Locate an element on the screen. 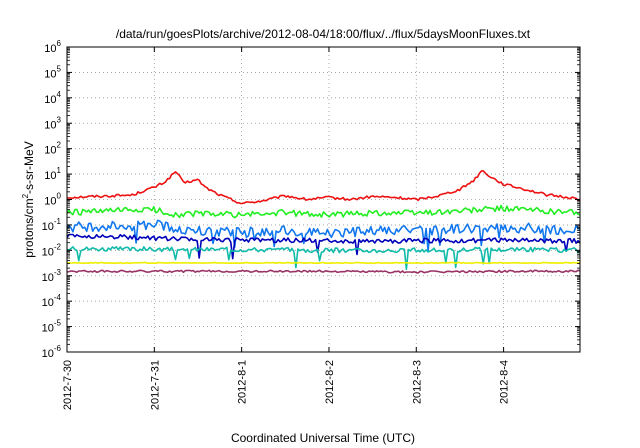  y-tick-label: 10⁻¹ is located at coordinates (52, 225).